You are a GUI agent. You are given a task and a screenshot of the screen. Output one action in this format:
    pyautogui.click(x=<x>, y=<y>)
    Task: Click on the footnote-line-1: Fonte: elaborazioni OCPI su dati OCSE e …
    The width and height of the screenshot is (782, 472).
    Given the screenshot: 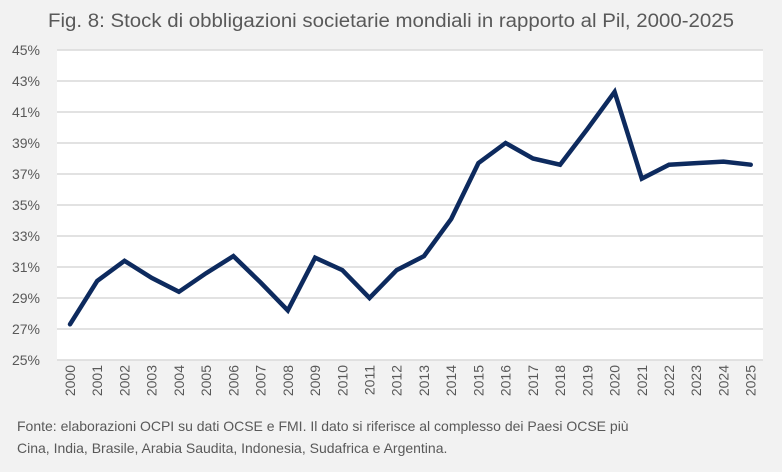 What is the action you would take?
    pyautogui.click(x=323, y=426)
    